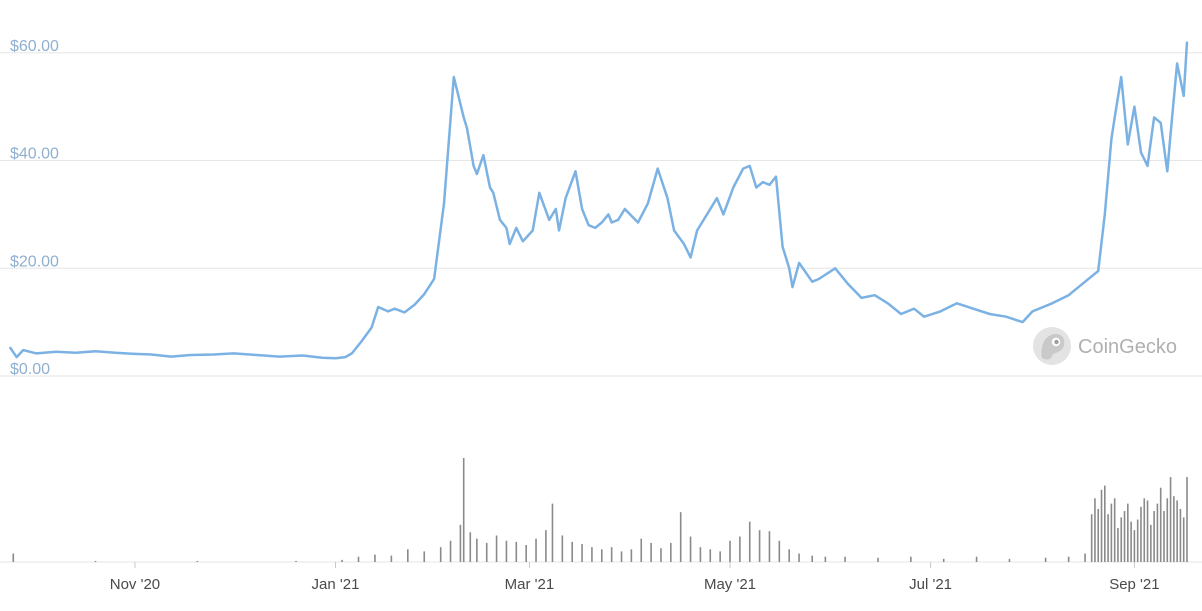 The height and width of the screenshot is (611, 1202). I want to click on x-tick-label: Mar '21, so click(530, 584).